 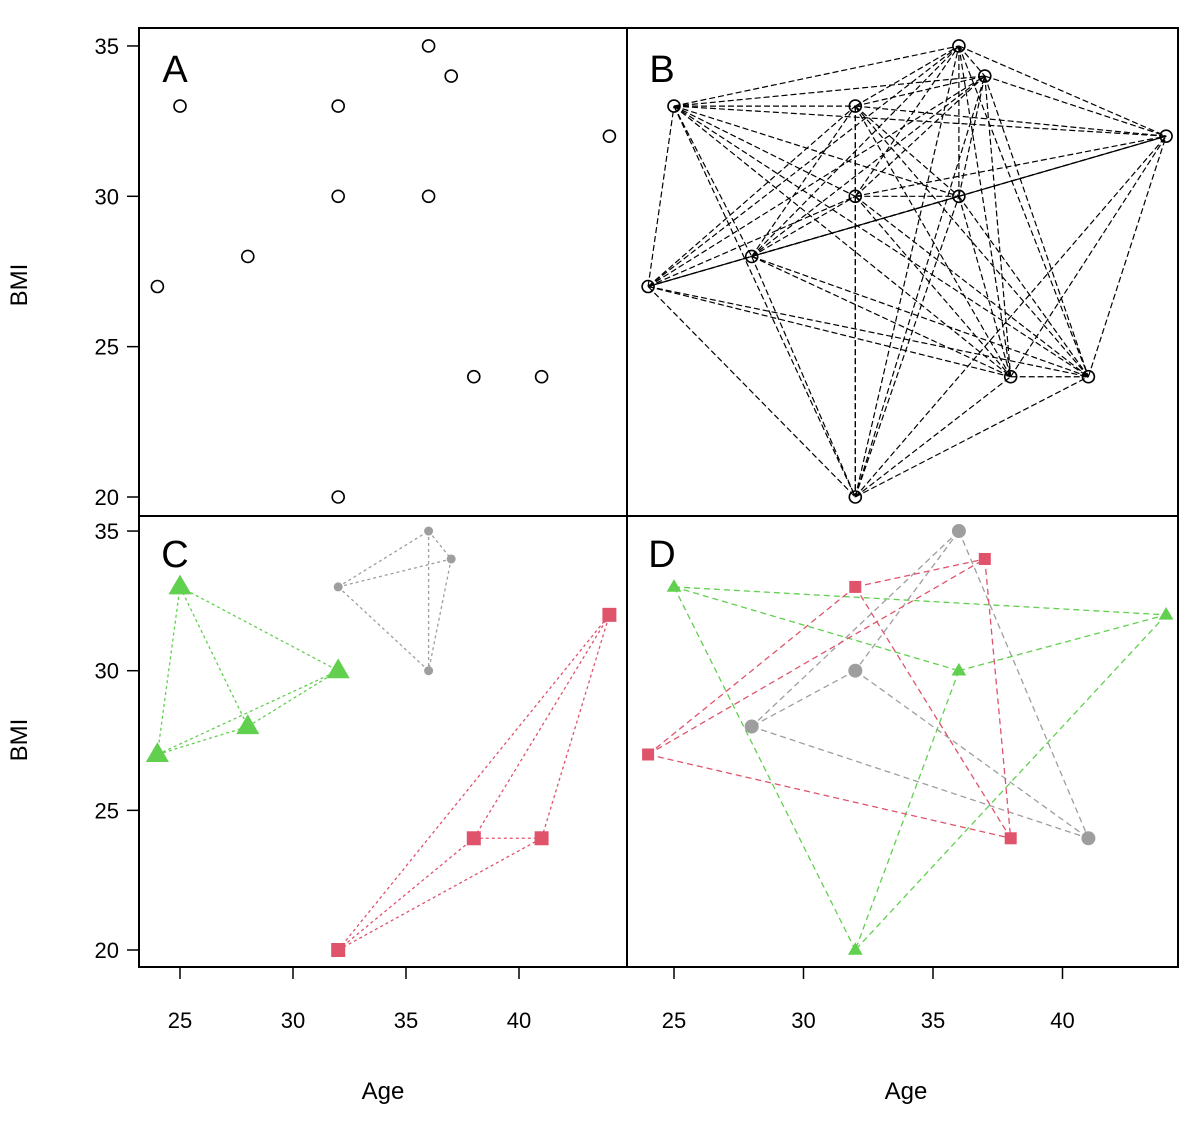 I want to click on panel-letter-a: A, so click(x=175, y=70).